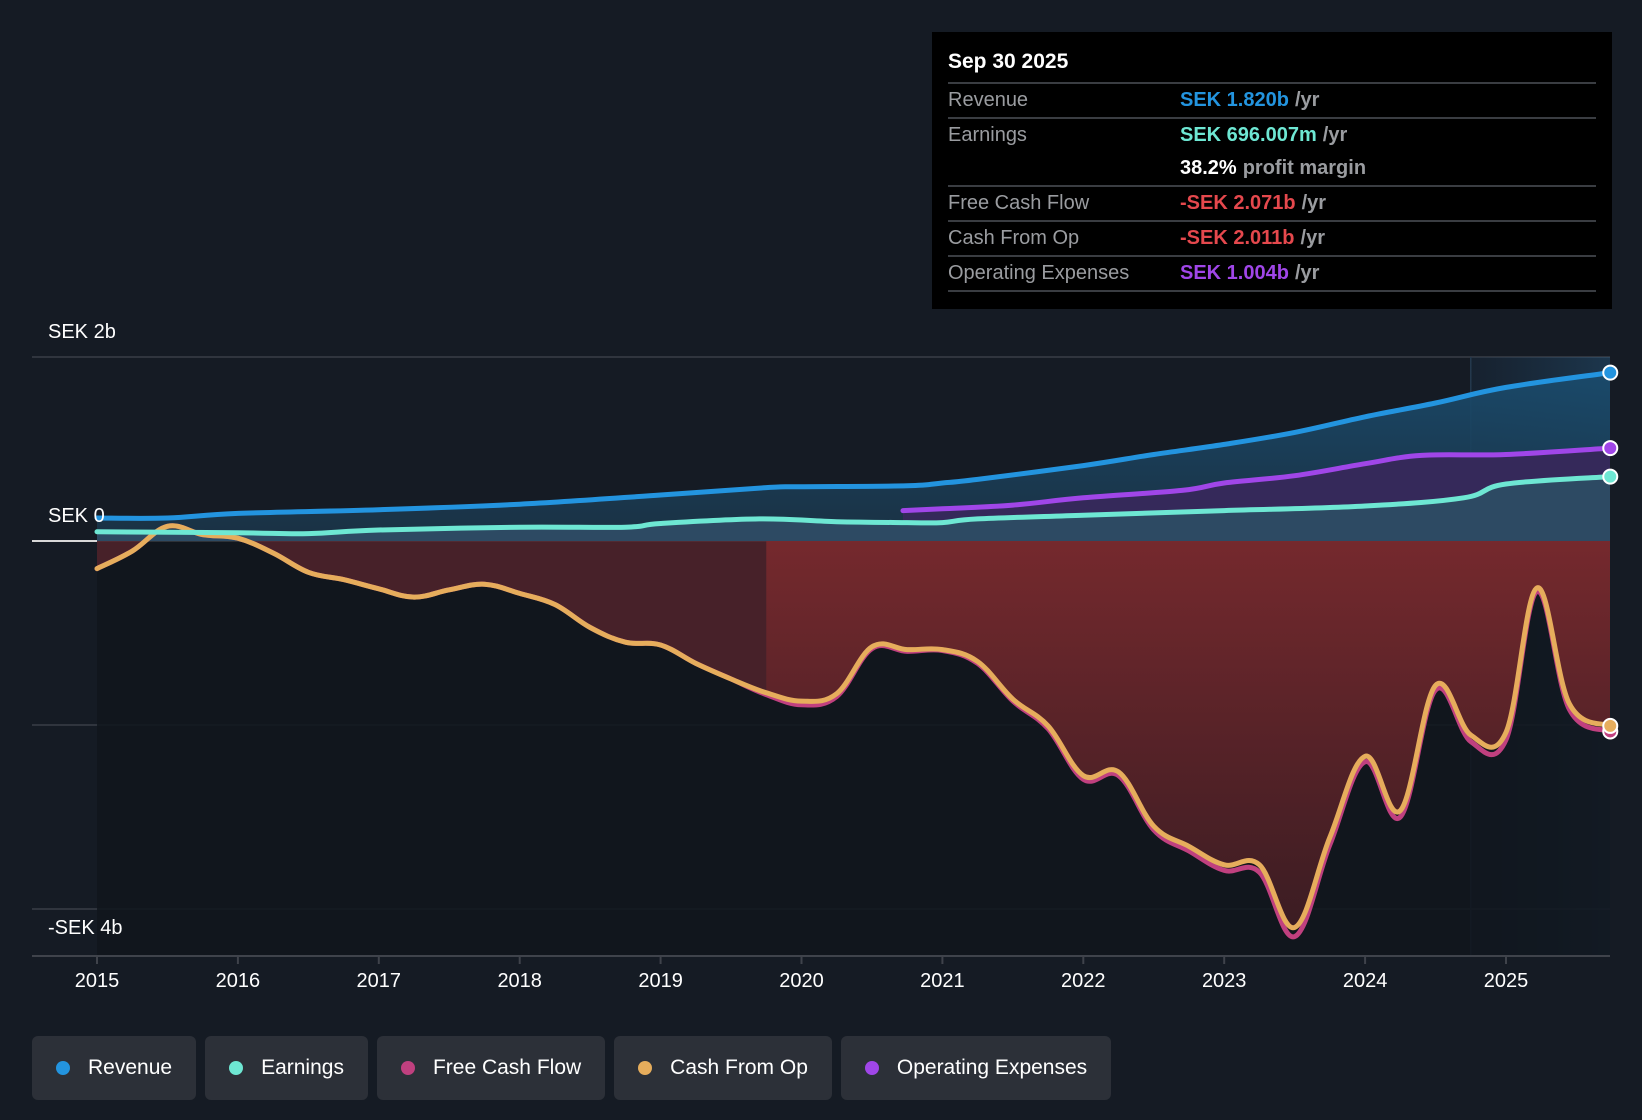 The height and width of the screenshot is (1120, 1642). Describe the element at coordinates (1208, 168) in the screenshot. I see `tooltip-value: 38.2%` at that location.